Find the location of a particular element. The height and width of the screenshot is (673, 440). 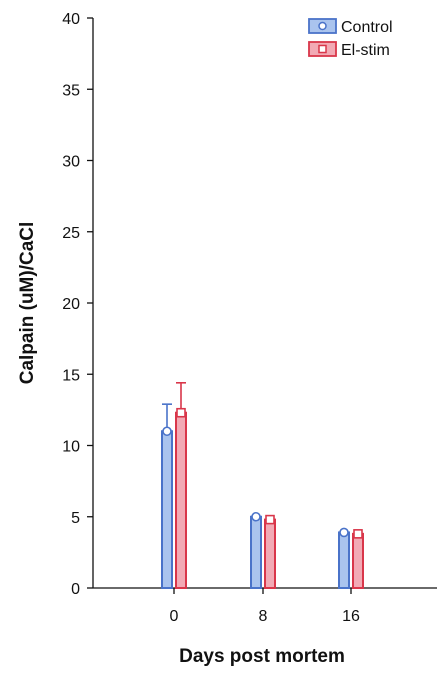

legend: Control El-stim is located at coordinates (350, 38).